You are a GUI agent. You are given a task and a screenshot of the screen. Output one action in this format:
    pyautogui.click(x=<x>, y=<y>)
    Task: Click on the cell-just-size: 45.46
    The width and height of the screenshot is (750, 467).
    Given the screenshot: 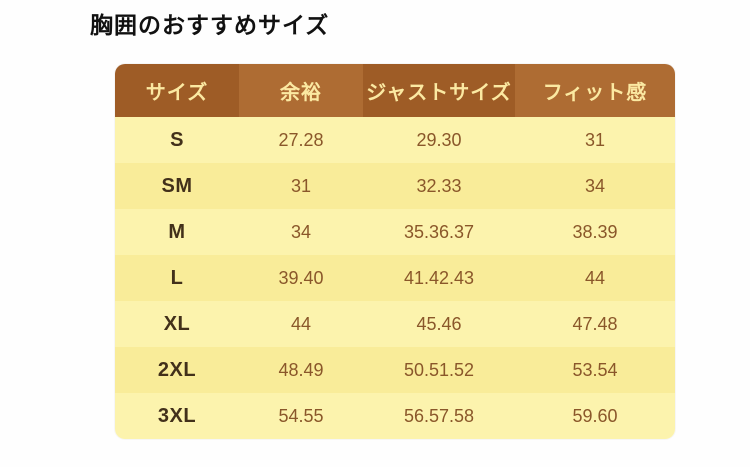 What is the action you would take?
    pyautogui.click(x=439, y=323)
    